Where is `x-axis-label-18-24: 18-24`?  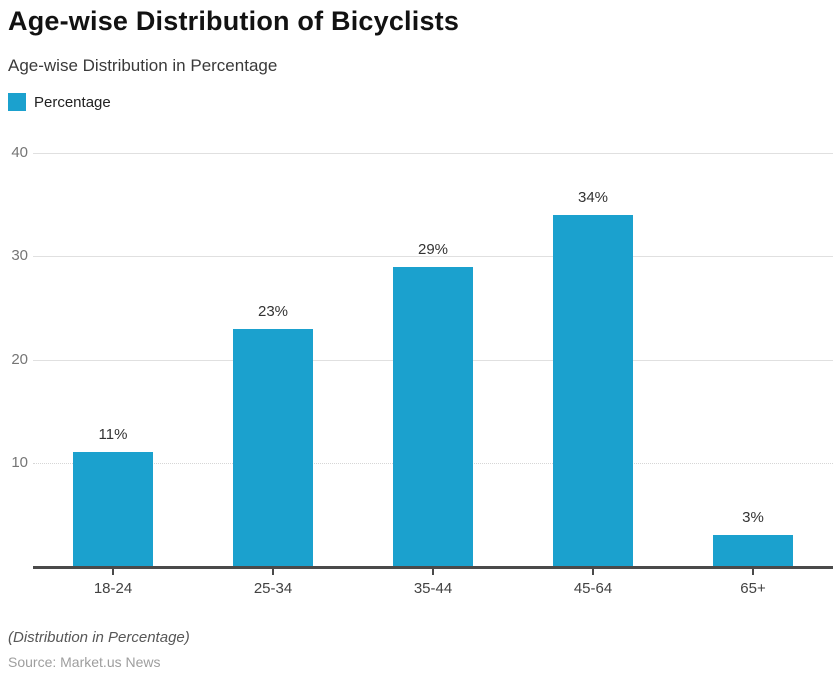
x-axis-label-18-24: 18-24 is located at coordinates (113, 588).